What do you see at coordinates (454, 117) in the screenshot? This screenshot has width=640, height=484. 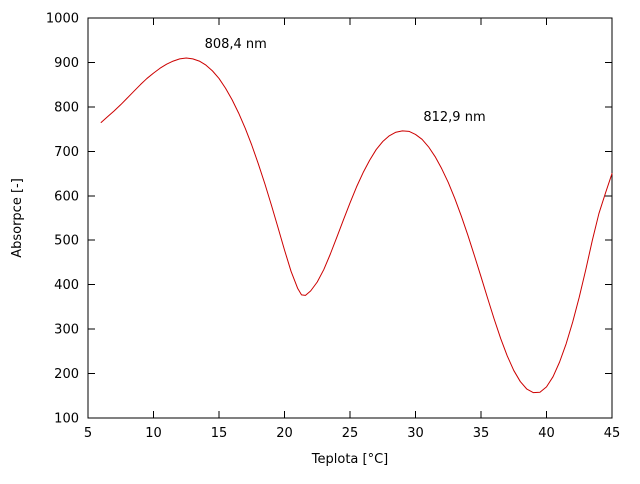 I see `annotation-label-2: 812,9 nm` at bounding box center [454, 117].